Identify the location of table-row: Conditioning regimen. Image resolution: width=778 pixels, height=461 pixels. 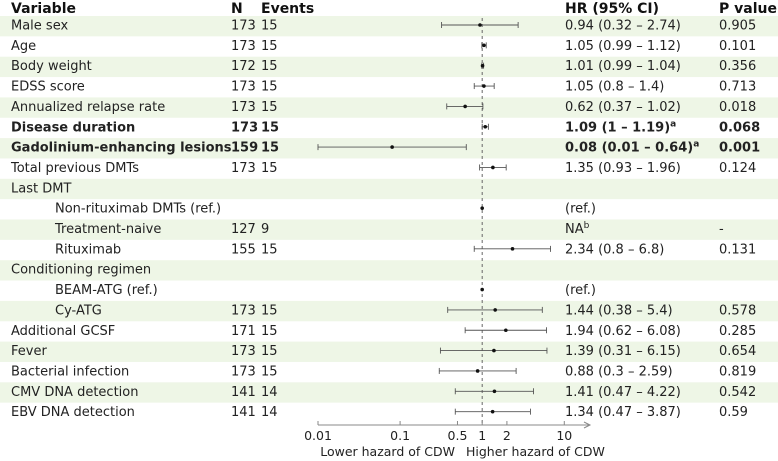
(81, 270).